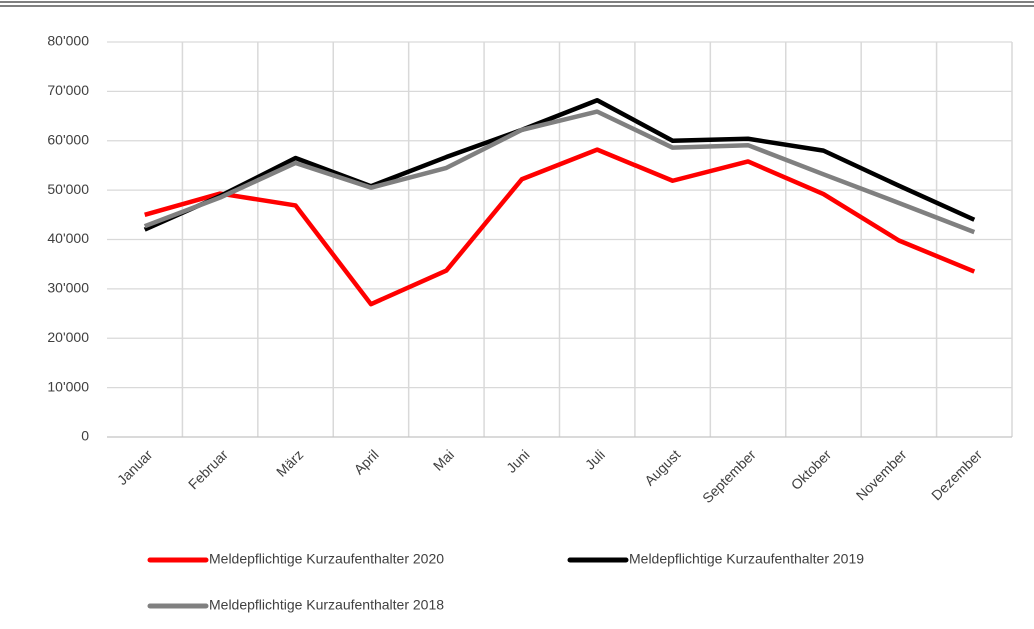  What do you see at coordinates (68, 337) in the screenshot?
I see `y-tick-label: 20'000` at bounding box center [68, 337].